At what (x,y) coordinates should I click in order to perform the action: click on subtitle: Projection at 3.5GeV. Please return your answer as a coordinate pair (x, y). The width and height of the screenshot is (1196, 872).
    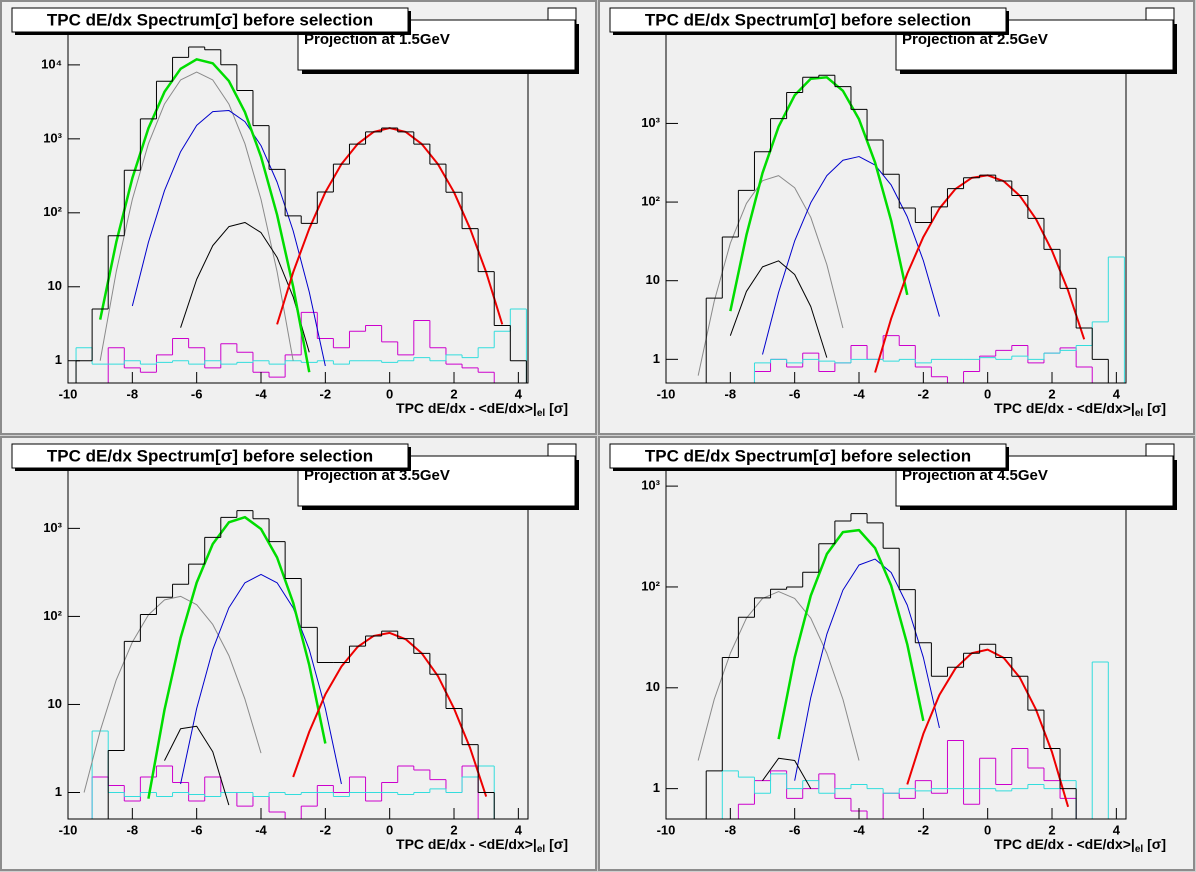
    Looking at the image, I should click on (377, 475).